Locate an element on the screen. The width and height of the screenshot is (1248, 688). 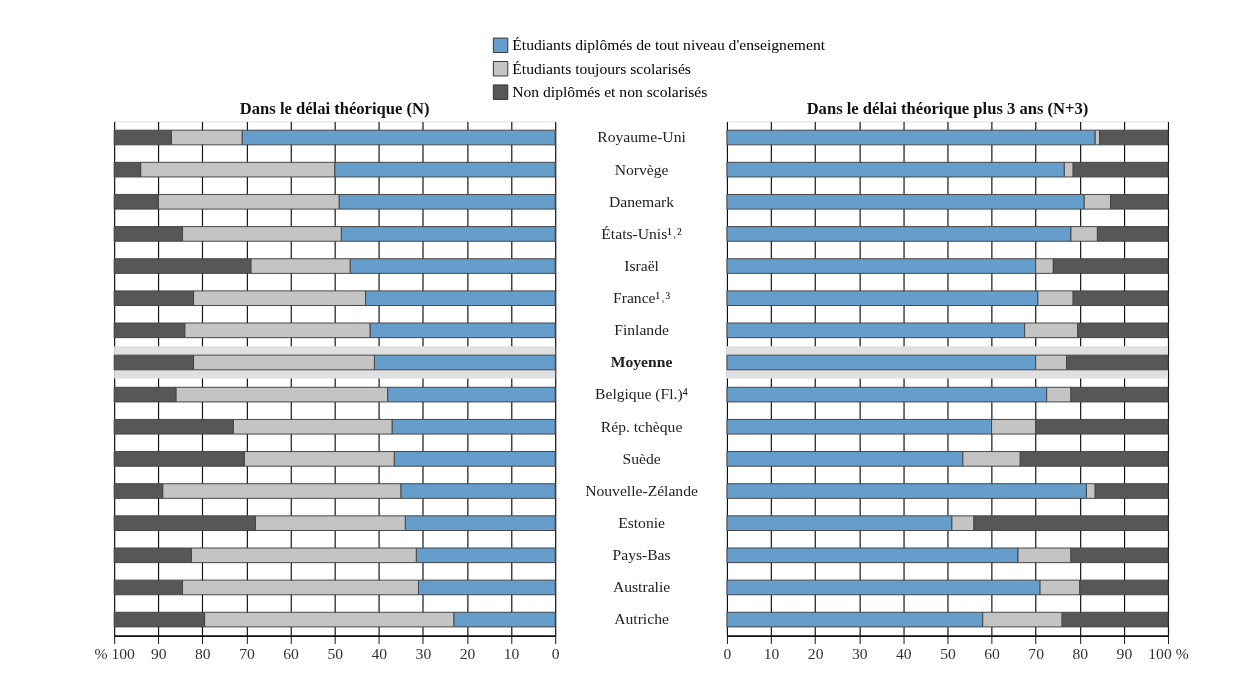
y-tick-label: Israël is located at coordinates (642, 265).